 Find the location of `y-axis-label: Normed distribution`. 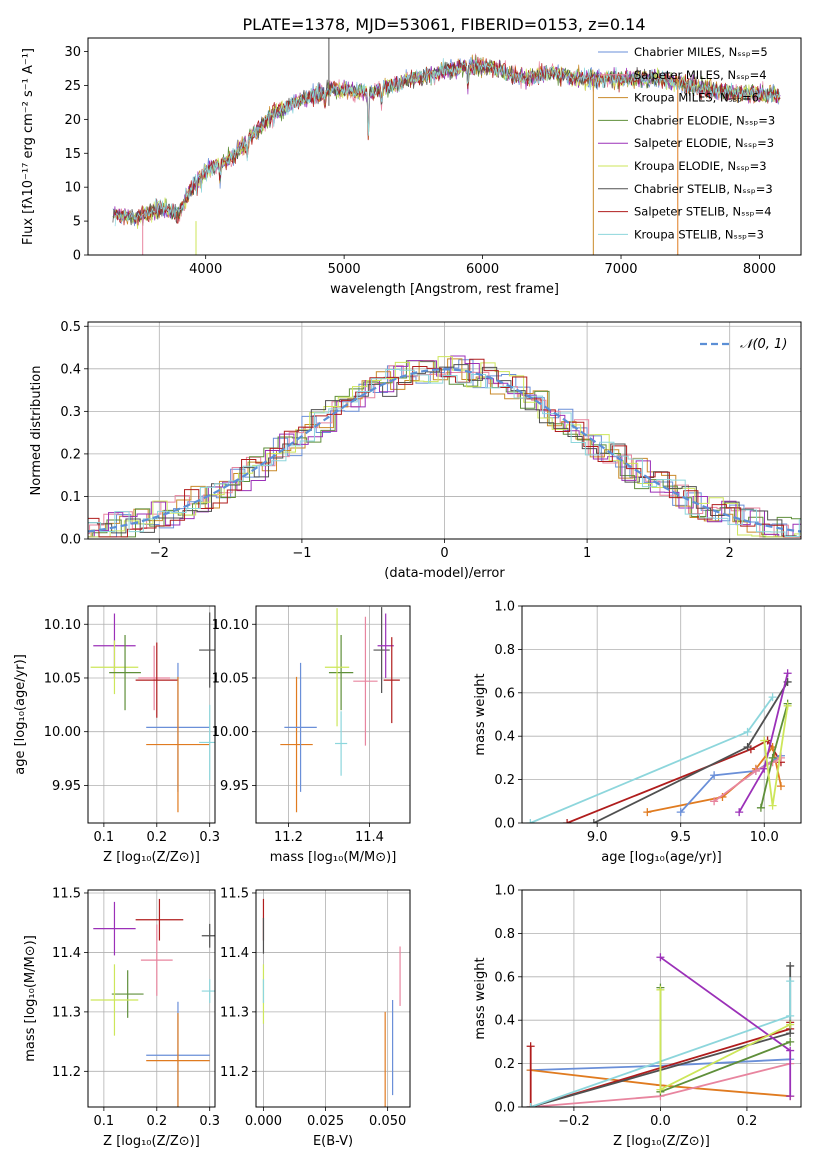

y-axis-label: Normed distribution is located at coordinates (36, 431).